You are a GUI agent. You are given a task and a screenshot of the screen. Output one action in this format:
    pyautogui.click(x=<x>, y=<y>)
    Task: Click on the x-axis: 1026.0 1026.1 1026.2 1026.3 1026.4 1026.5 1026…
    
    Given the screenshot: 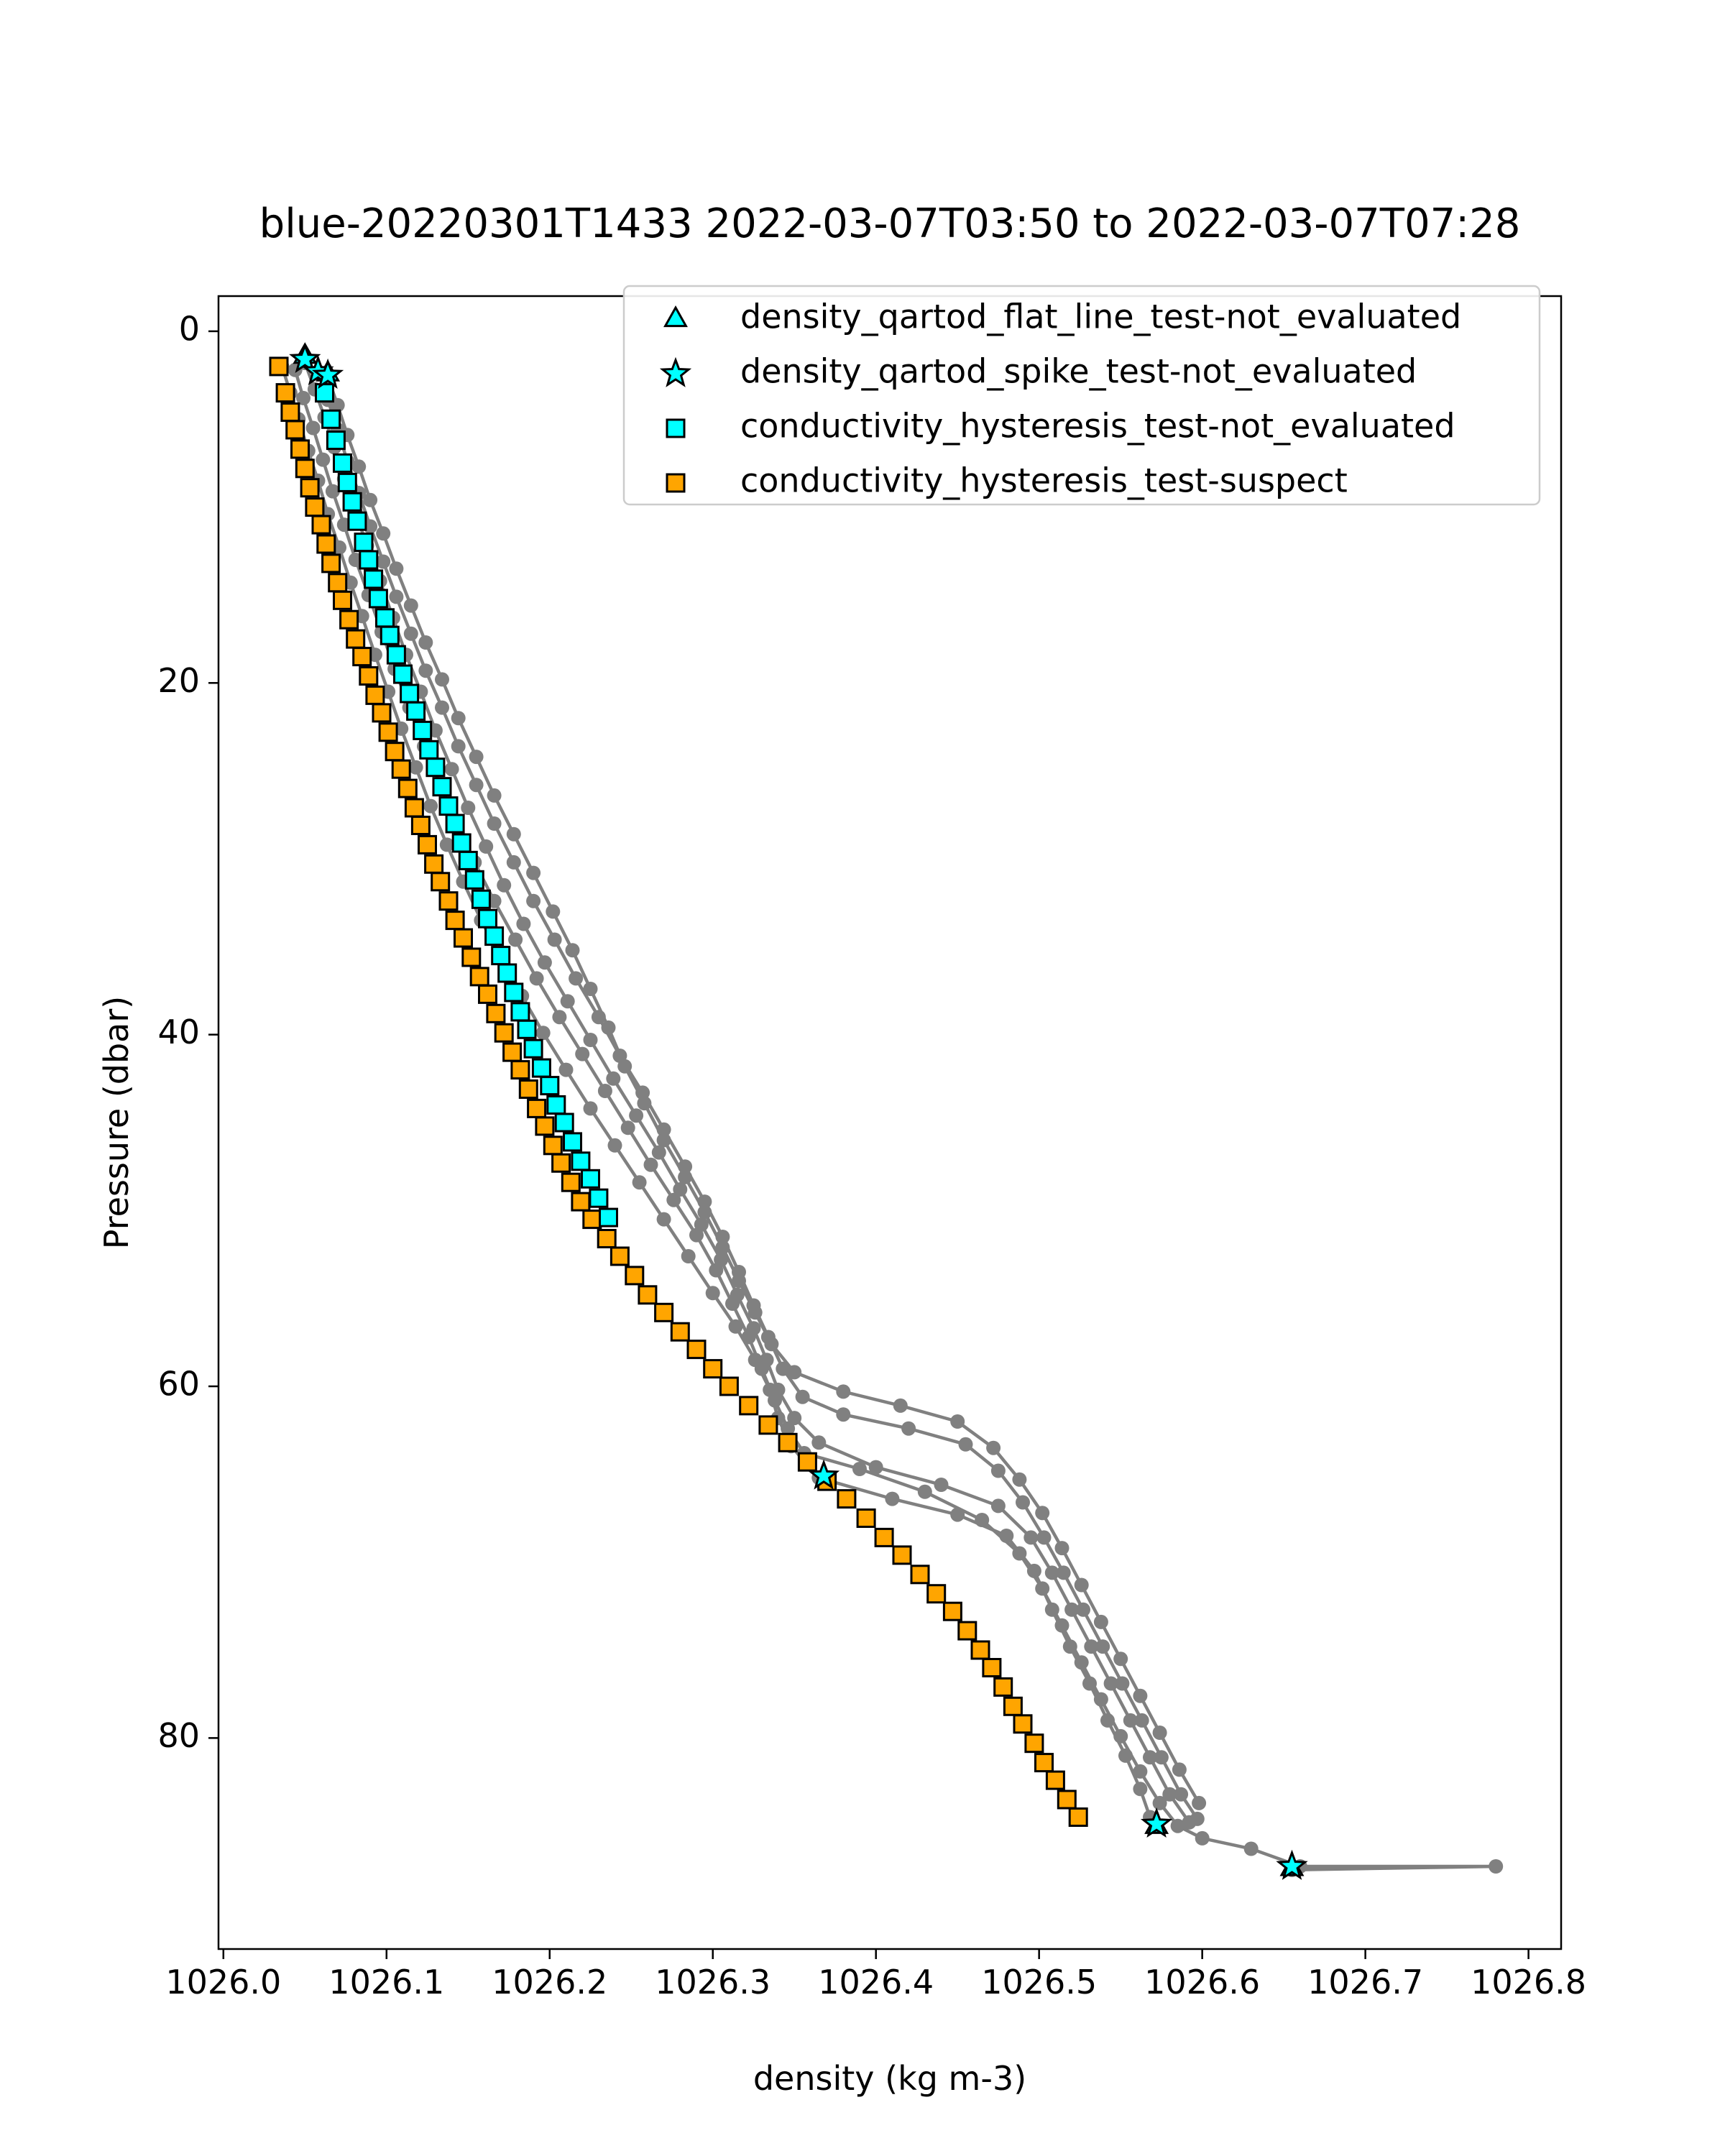 What is the action you would take?
    pyautogui.click(x=875, y=1975)
    